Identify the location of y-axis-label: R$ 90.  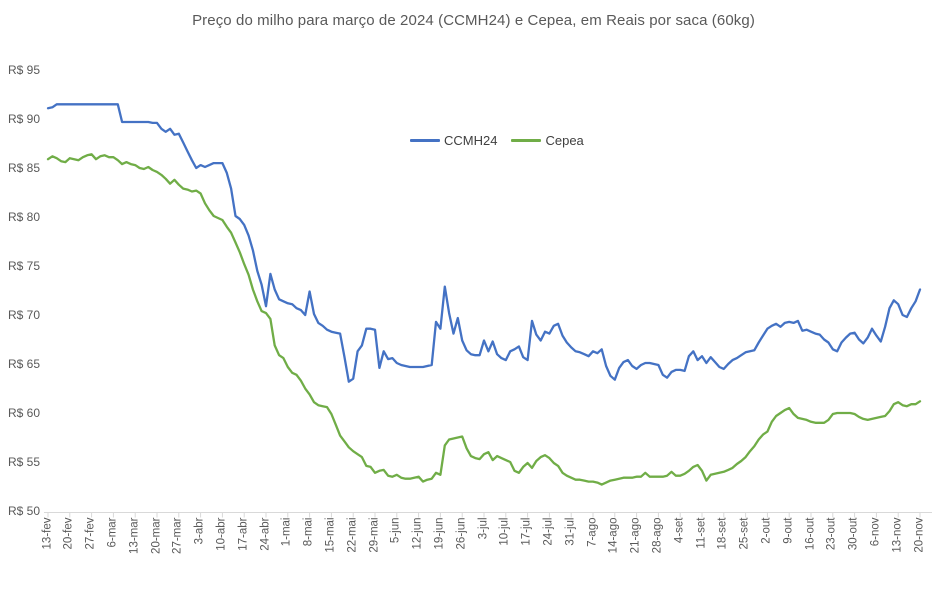
(24, 119).